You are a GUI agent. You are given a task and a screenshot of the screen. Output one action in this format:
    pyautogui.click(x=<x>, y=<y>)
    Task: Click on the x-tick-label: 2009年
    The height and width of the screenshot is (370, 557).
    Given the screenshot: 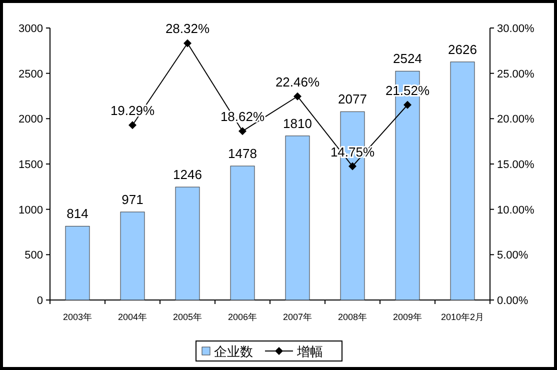 What is the action you would take?
    pyautogui.click(x=407, y=317)
    